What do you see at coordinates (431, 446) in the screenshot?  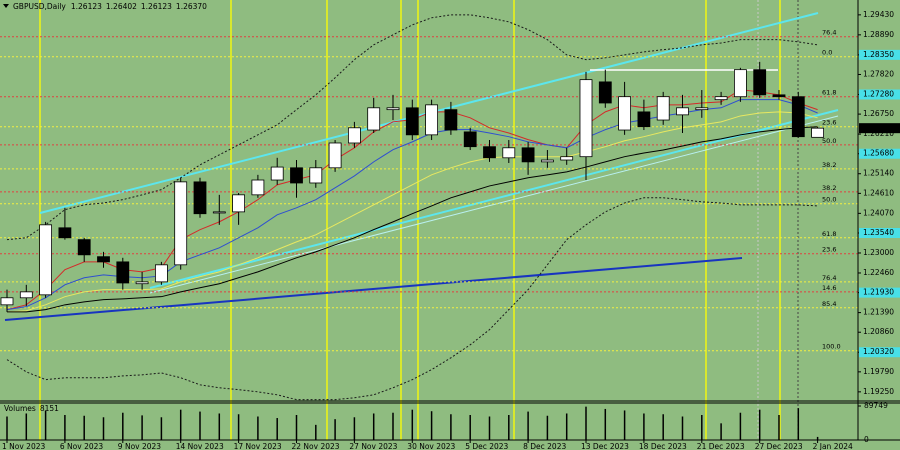 I see `x-tick-label: 30 Nov 2023` at bounding box center [431, 446].